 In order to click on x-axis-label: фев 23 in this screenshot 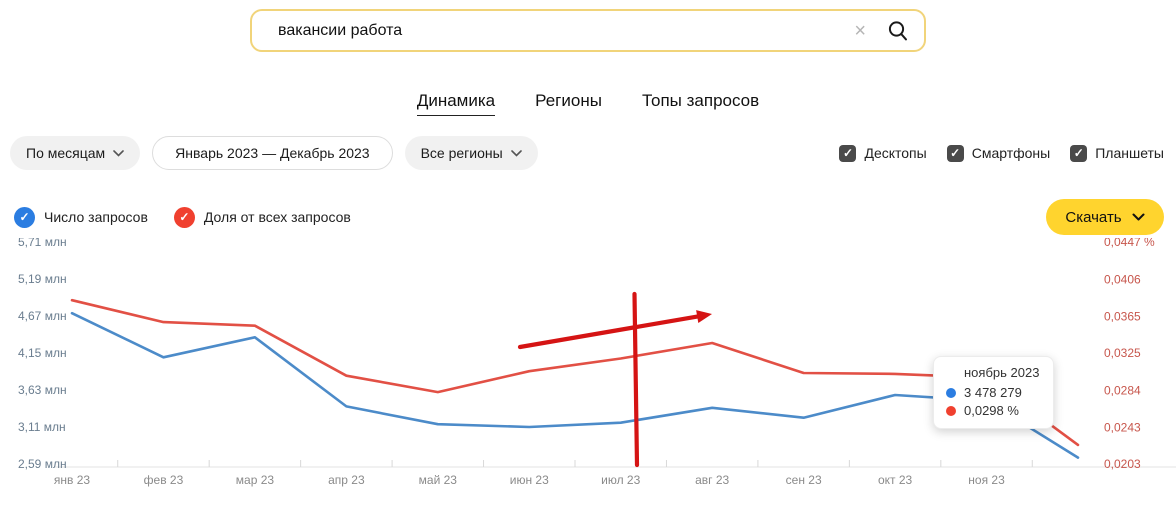, I will do `click(164, 480)`.